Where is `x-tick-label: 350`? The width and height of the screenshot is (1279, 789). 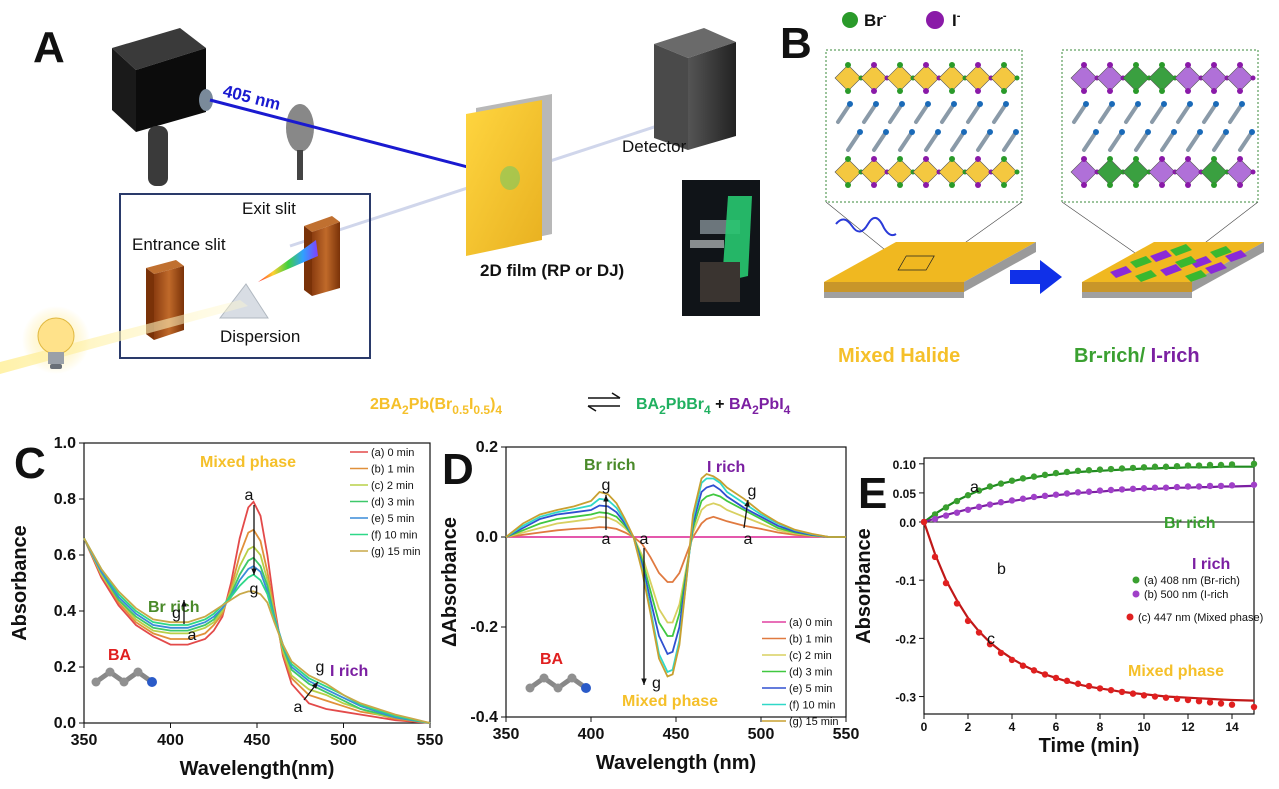
x-tick-label: 350 is located at coordinates (506, 734).